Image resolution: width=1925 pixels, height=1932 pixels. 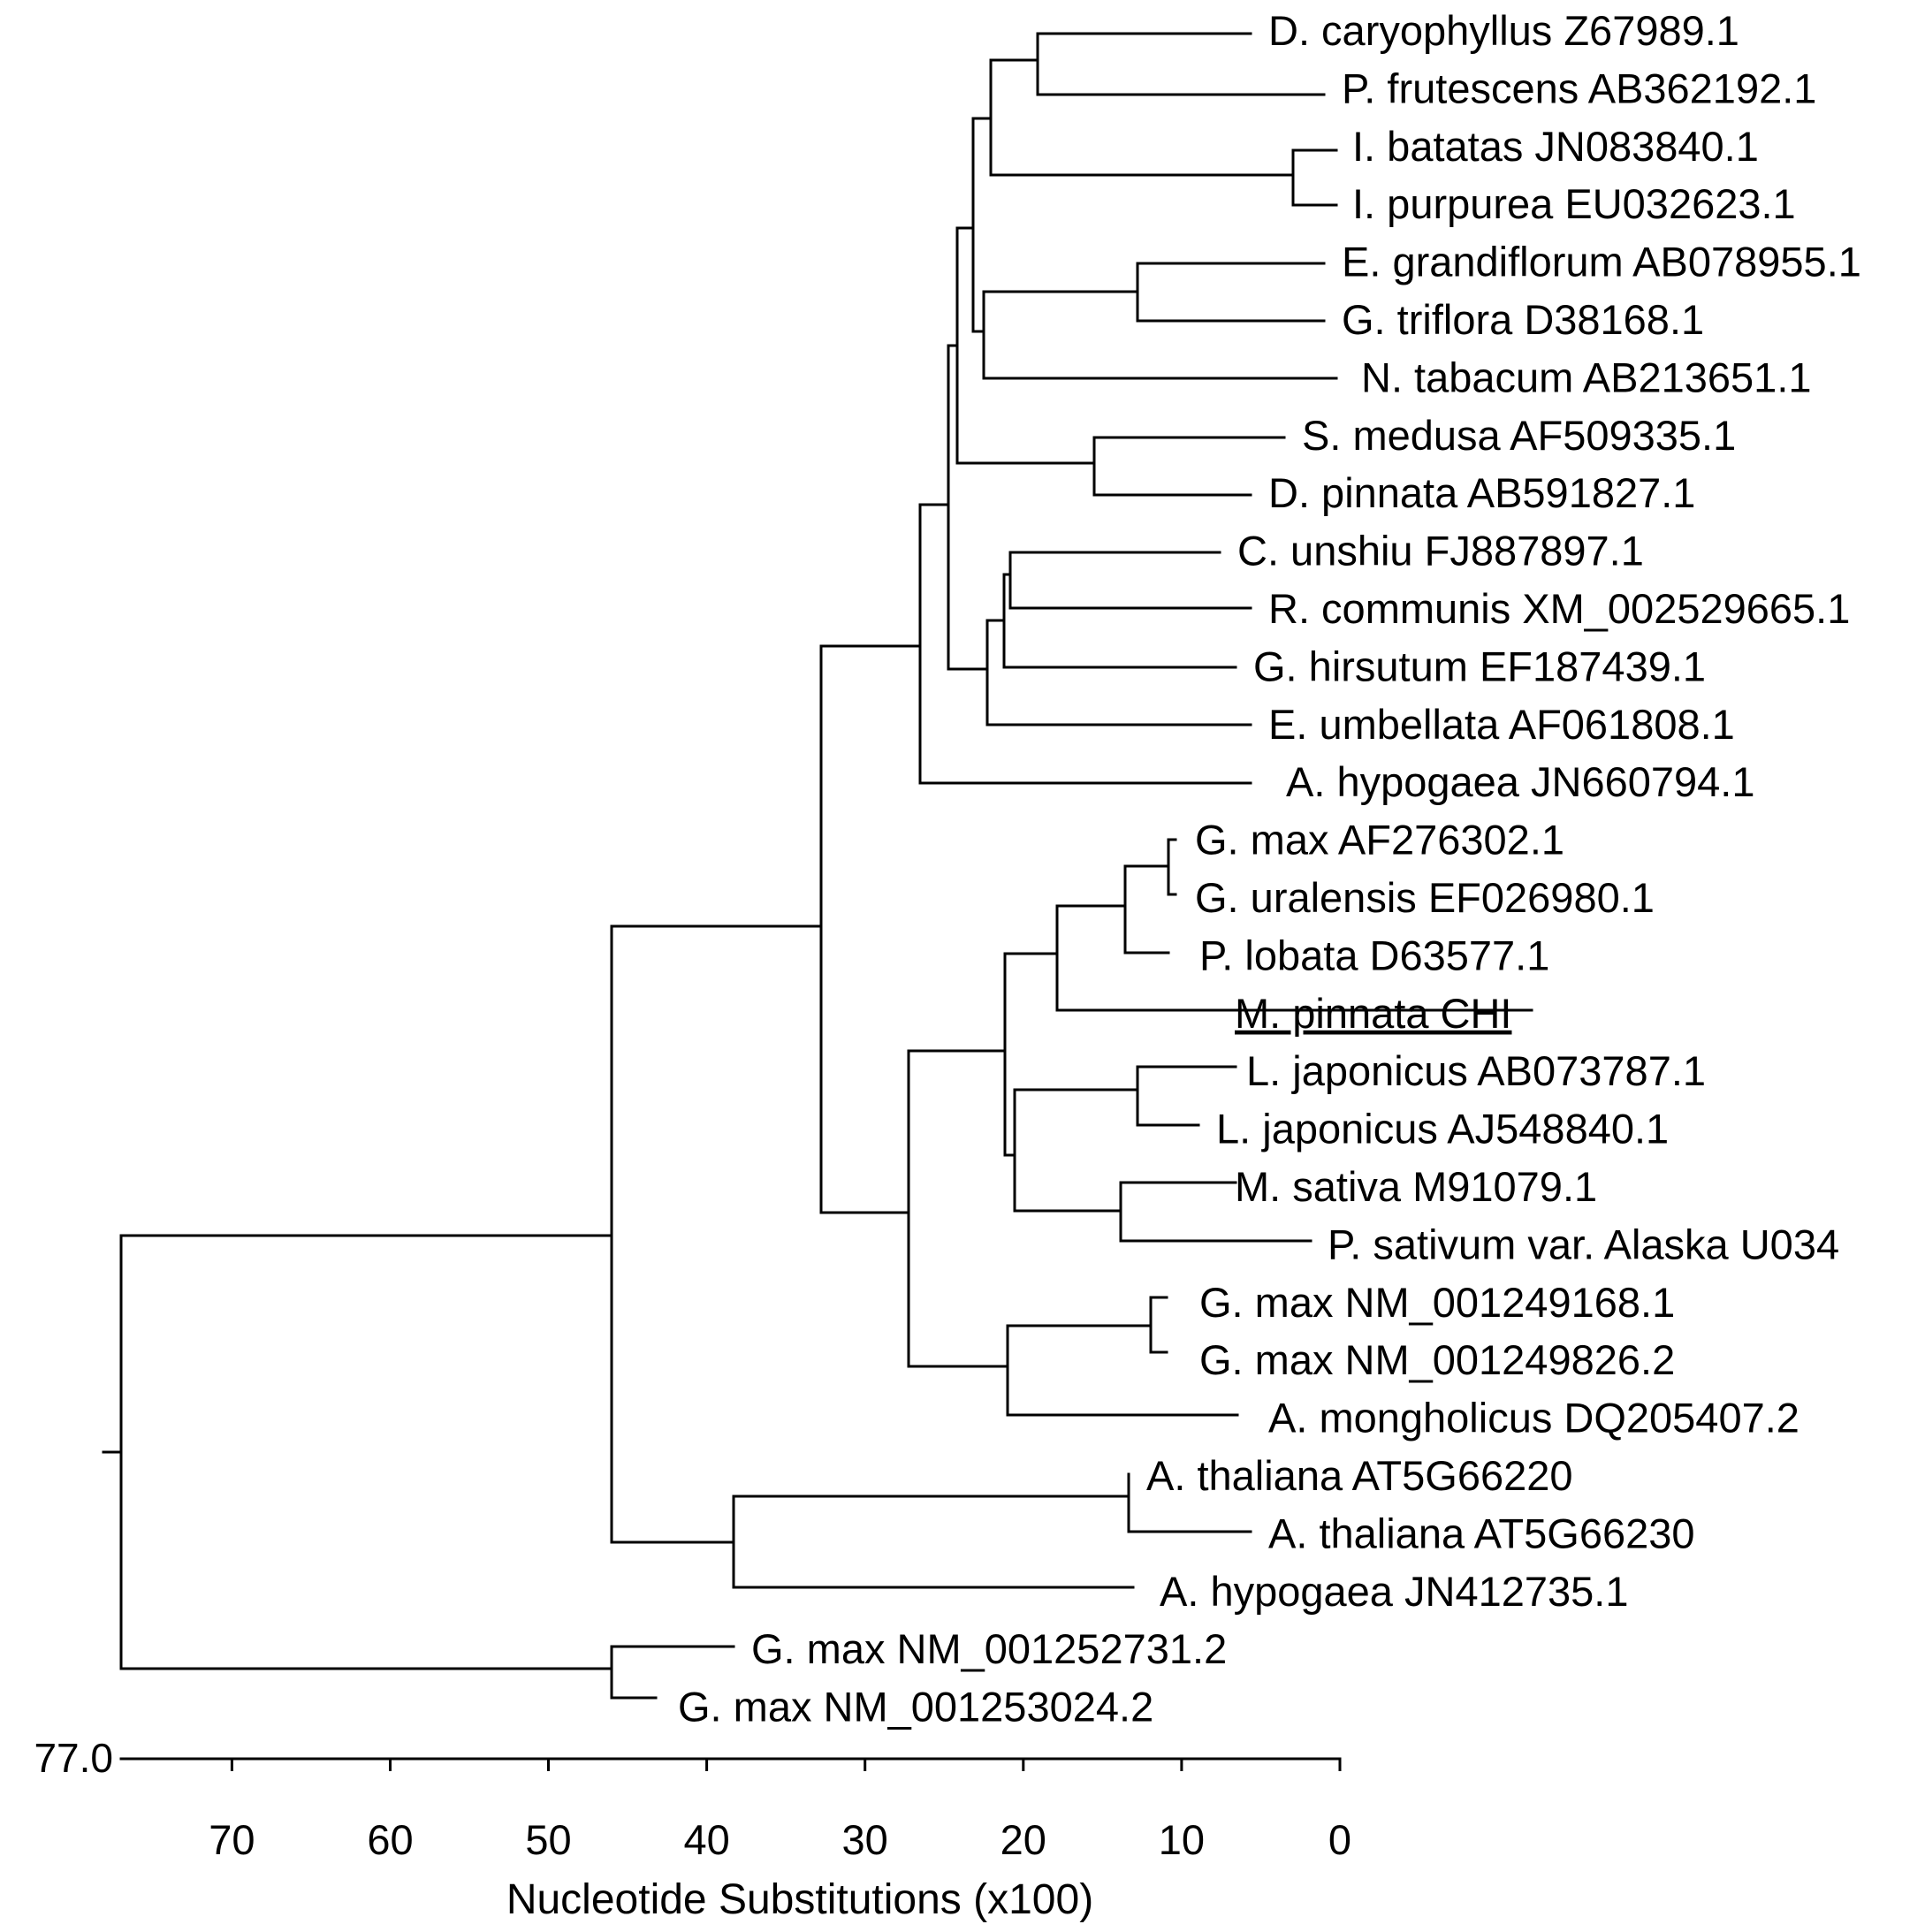 I want to click on axis-tick-label: 60, so click(x=390, y=1840).